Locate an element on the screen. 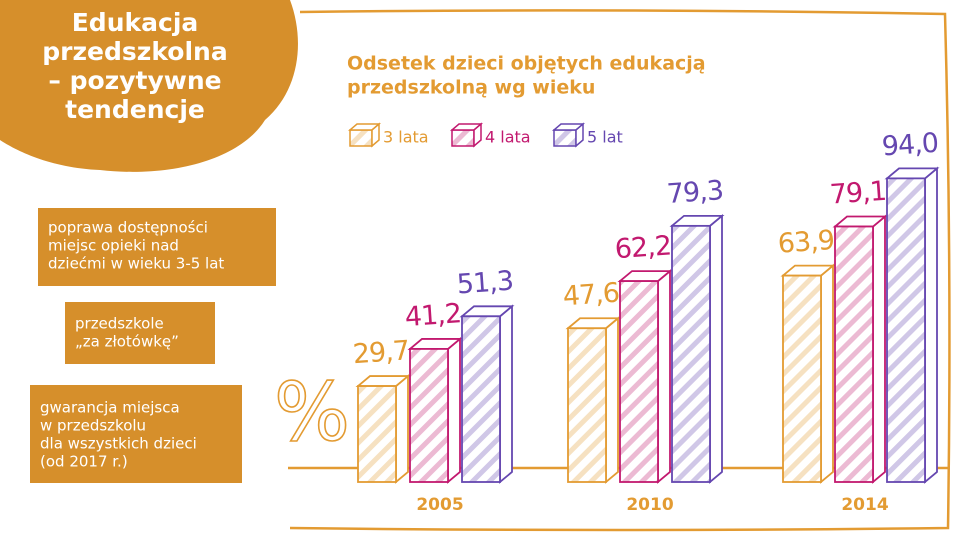 Image resolution: width=959 pixels, height=535 pixels. title-blob is located at coordinates (149, 86).